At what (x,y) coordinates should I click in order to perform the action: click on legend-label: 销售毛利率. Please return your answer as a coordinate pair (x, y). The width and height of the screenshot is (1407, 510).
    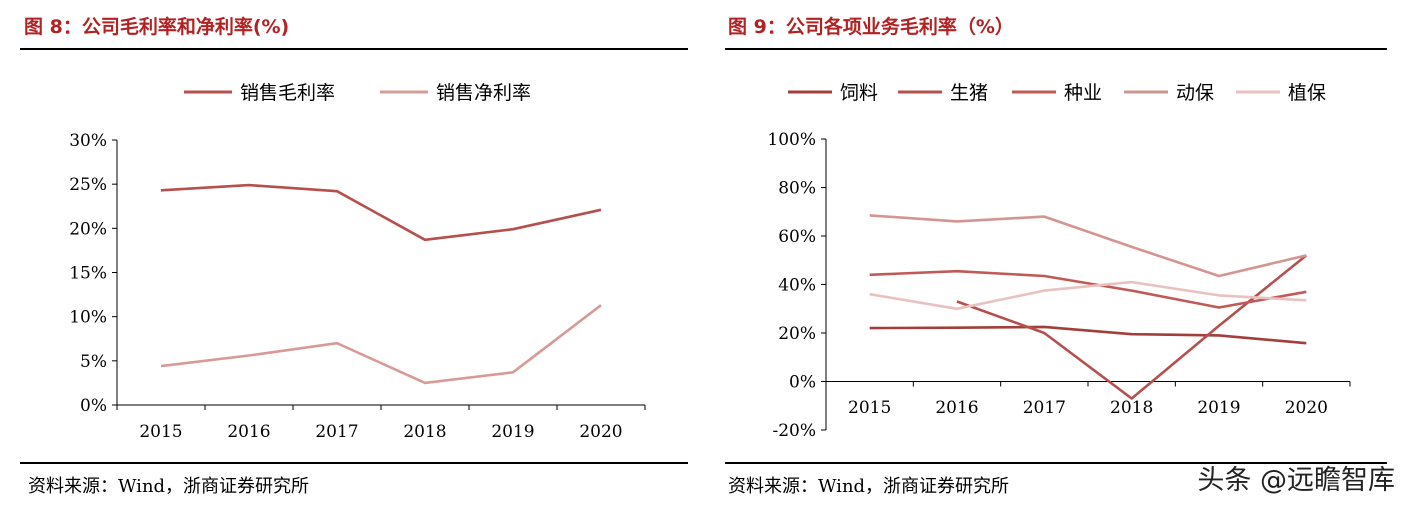
    Looking at the image, I should click on (287, 93).